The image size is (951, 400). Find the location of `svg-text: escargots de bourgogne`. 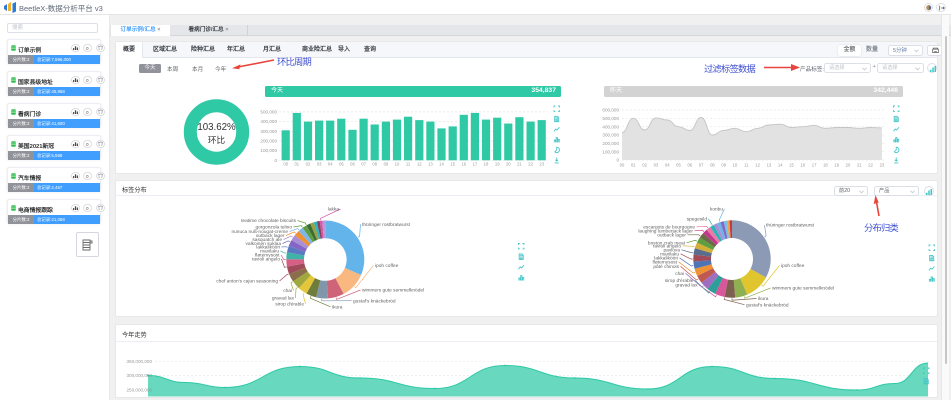

svg-text: escargots de bourgogne is located at coordinates (669, 228).